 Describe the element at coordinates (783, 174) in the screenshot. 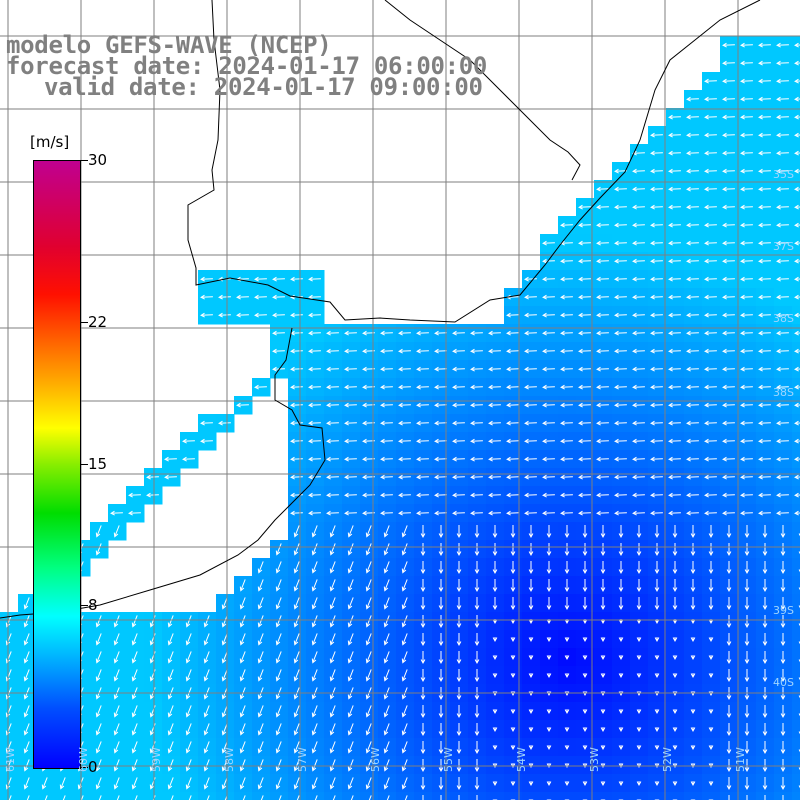

I see `latitude-label: 35S` at that location.